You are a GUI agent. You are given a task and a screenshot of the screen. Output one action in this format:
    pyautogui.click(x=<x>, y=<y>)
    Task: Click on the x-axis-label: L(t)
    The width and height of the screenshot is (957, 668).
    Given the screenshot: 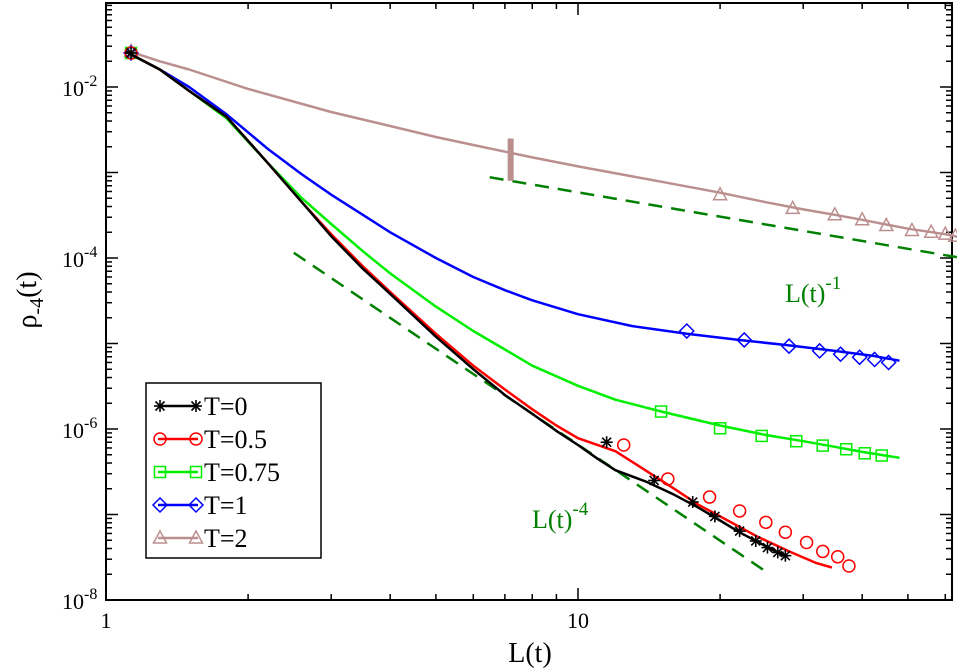 What is the action you would take?
    pyautogui.click(x=530, y=653)
    